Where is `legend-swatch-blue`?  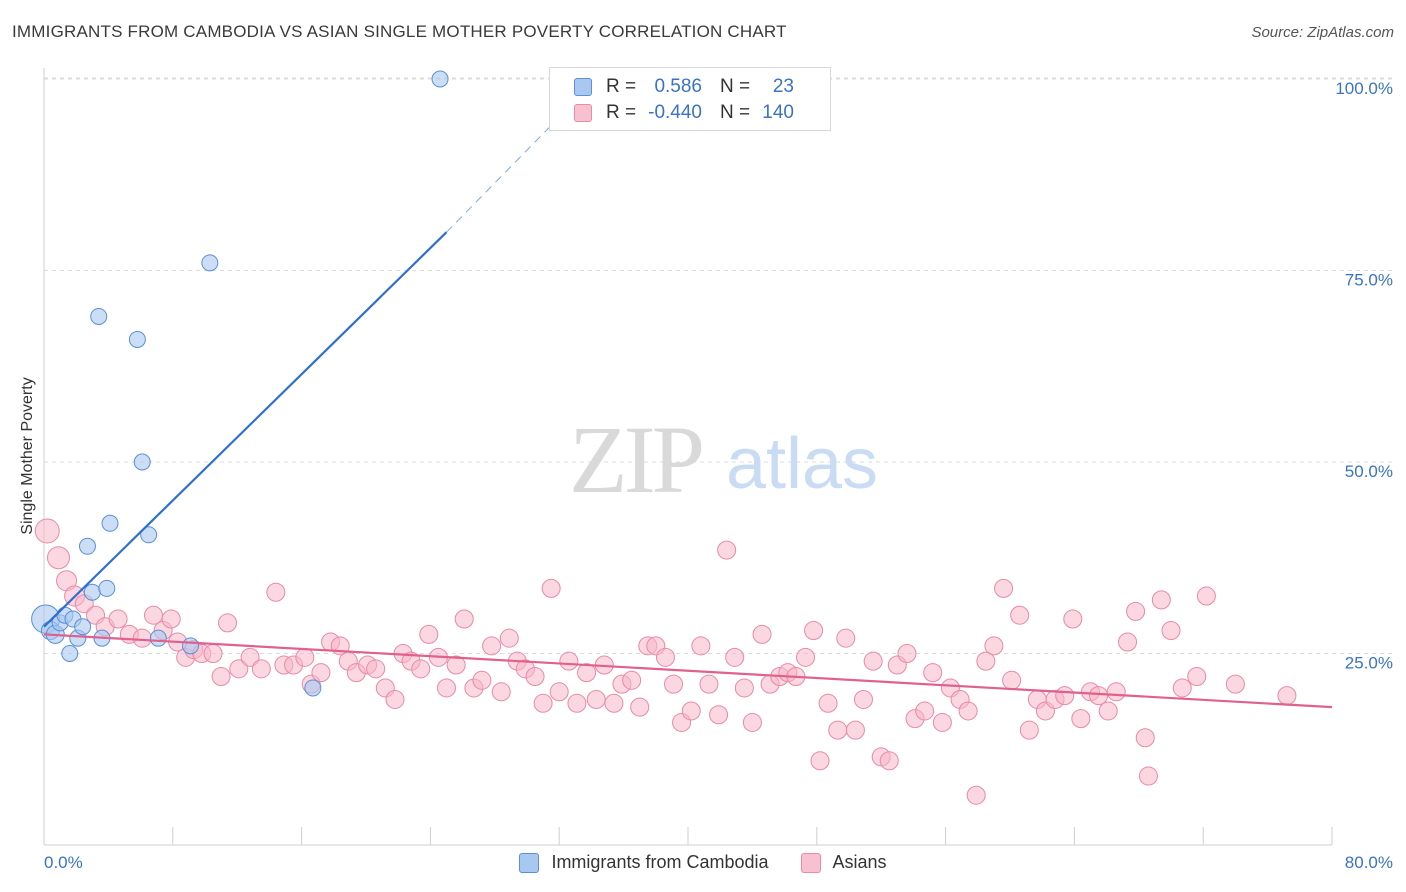
legend-swatch-blue is located at coordinates (583, 87).